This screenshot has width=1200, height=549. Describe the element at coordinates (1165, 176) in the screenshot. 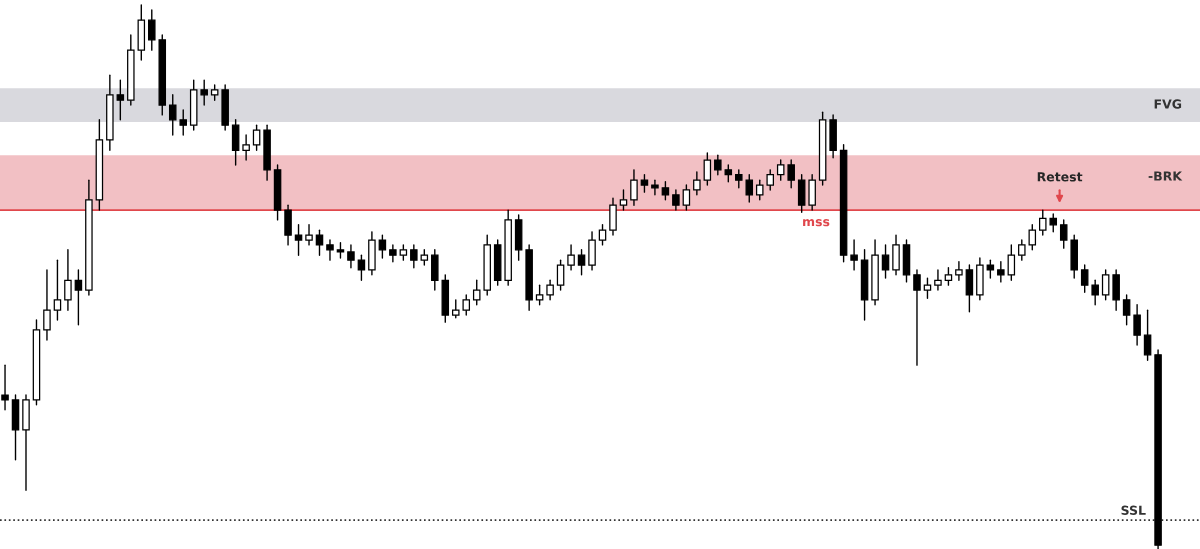

I see `band-label: -BRK` at that location.